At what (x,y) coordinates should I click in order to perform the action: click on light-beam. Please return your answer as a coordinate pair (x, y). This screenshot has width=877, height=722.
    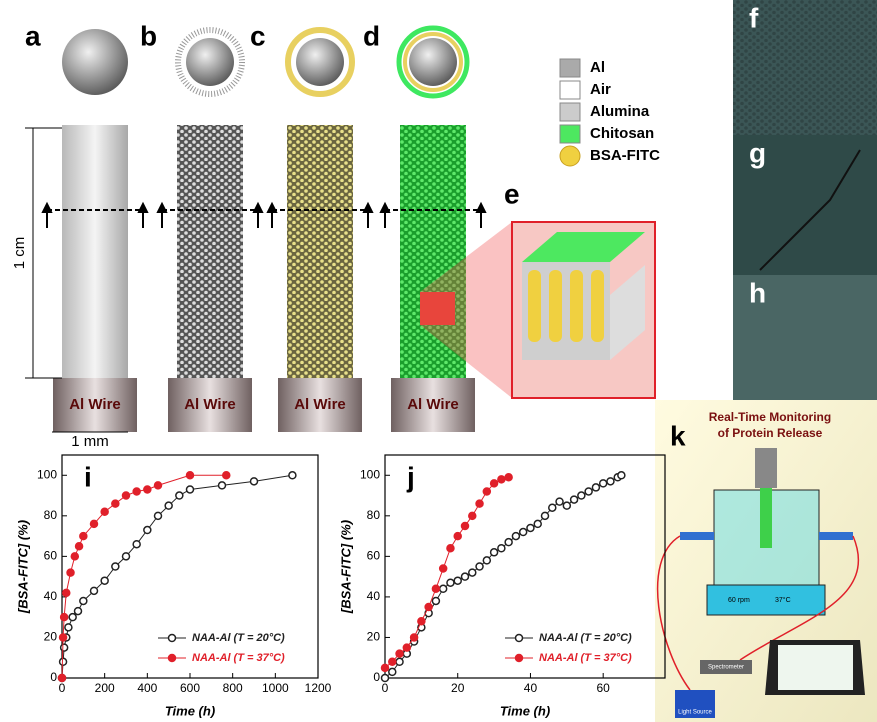
    Looking at the image, I should click on (766, 518).